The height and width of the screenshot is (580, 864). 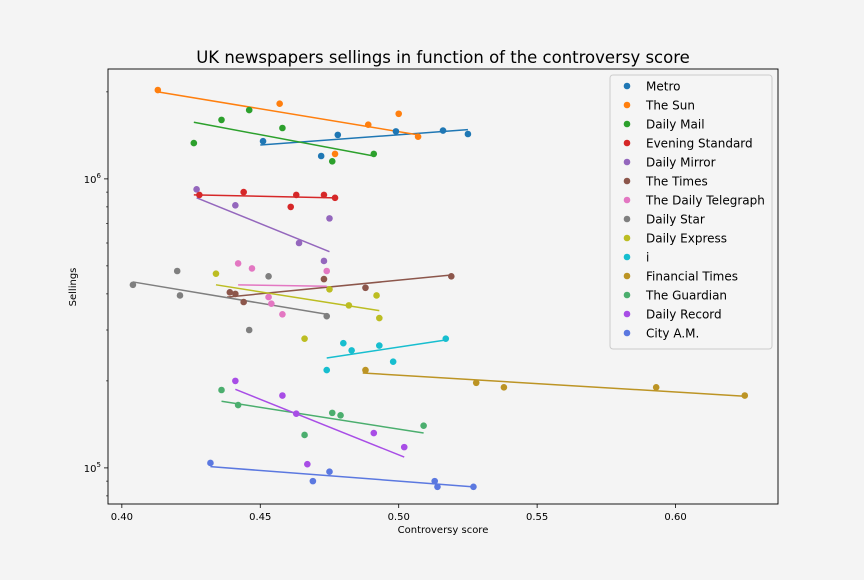 I want to click on legend-label: Daily Mirror, so click(x=681, y=163).